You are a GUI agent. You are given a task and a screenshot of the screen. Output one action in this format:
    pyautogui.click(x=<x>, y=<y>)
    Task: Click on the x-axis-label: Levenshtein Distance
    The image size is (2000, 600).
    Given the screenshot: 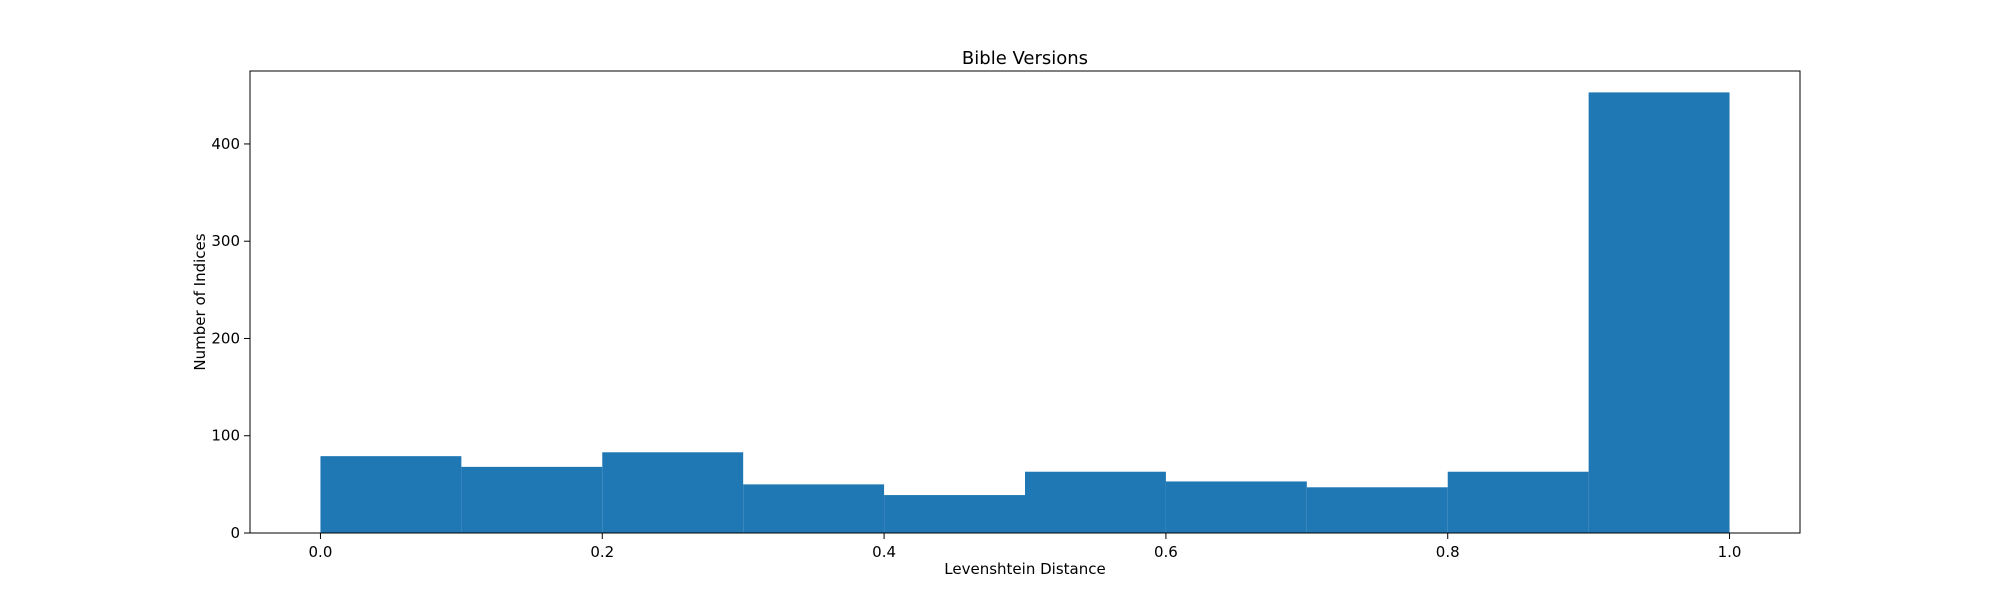 What is the action you would take?
    pyautogui.click(x=1024, y=569)
    